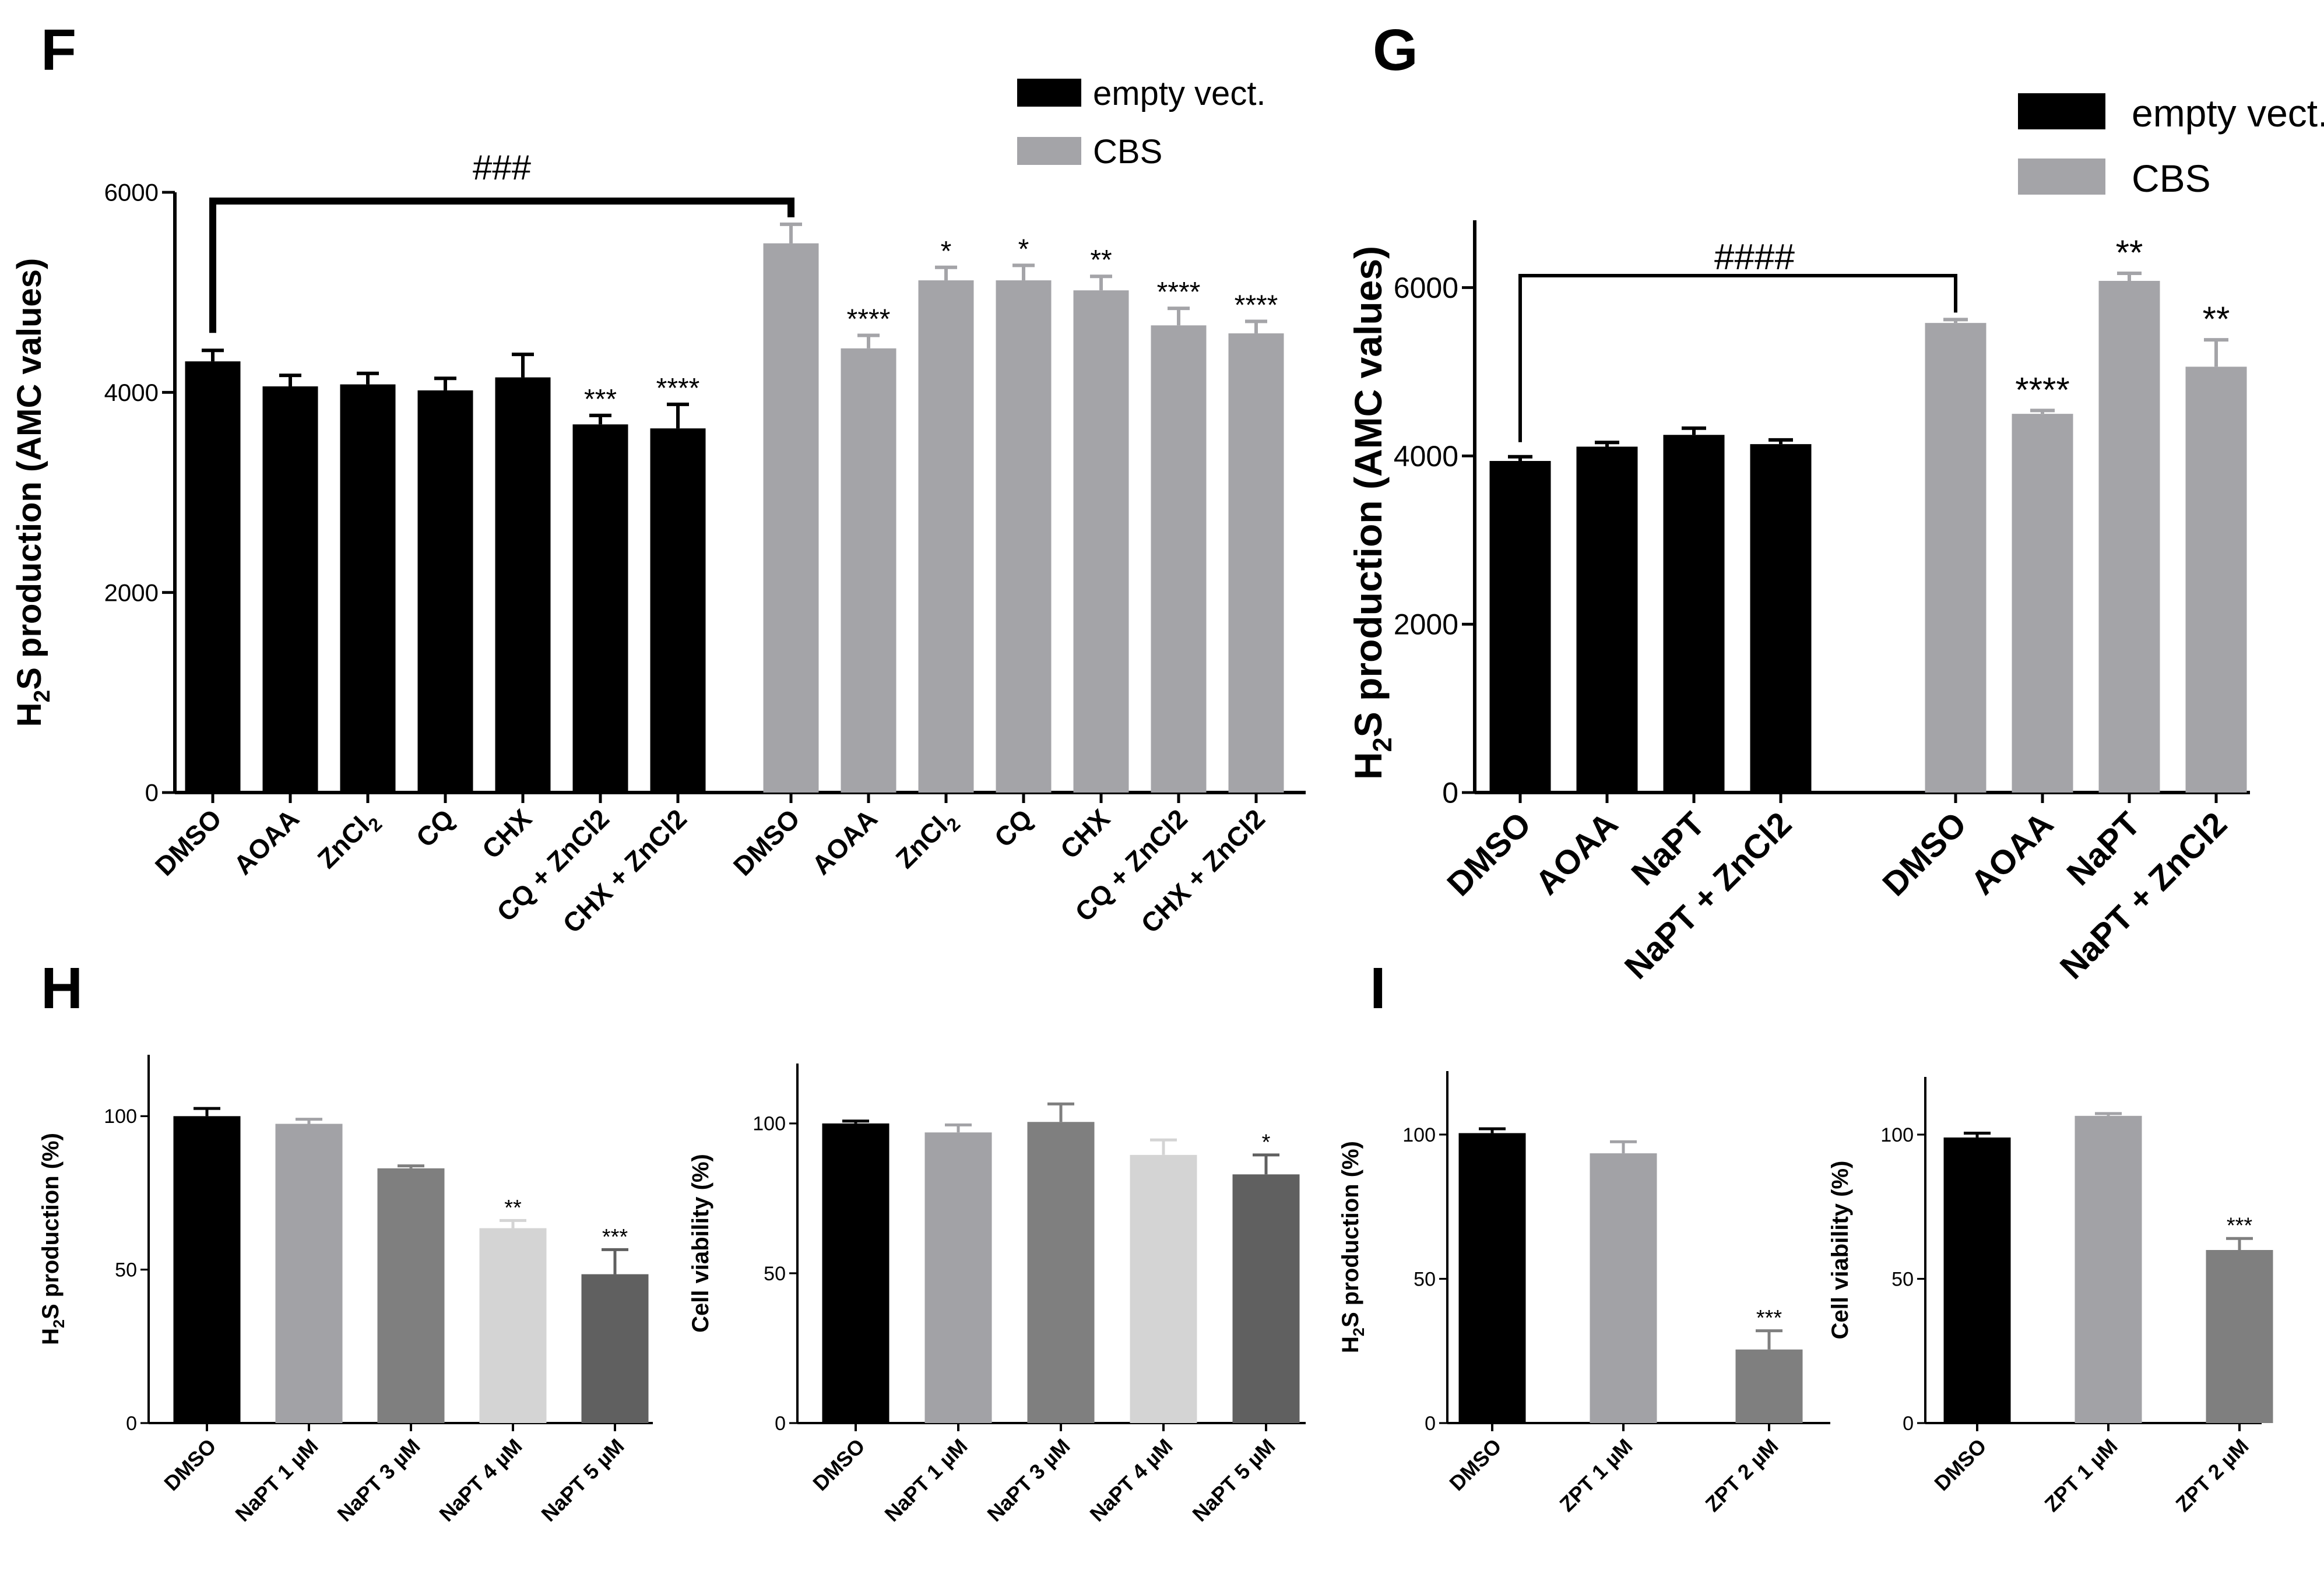 The height and width of the screenshot is (1574, 2324). What do you see at coordinates (1179, 292) in the screenshot?
I see `f-cbs-cq-zncl2-significance: ****` at bounding box center [1179, 292].